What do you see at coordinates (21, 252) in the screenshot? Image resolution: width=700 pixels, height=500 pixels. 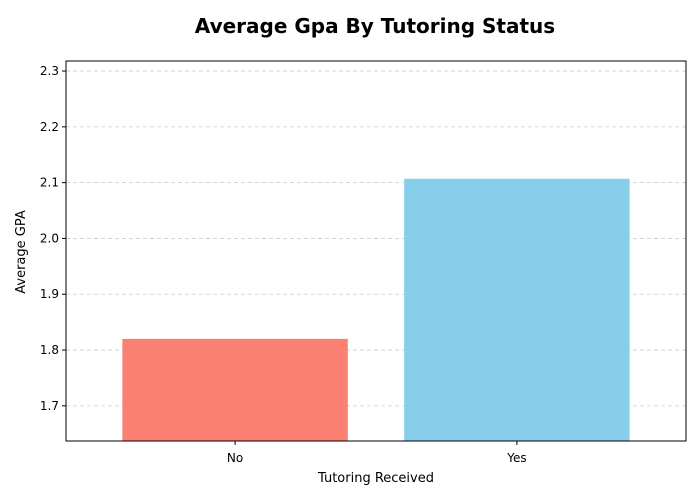 I see `y-axis-label: Average GPA` at bounding box center [21, 252].